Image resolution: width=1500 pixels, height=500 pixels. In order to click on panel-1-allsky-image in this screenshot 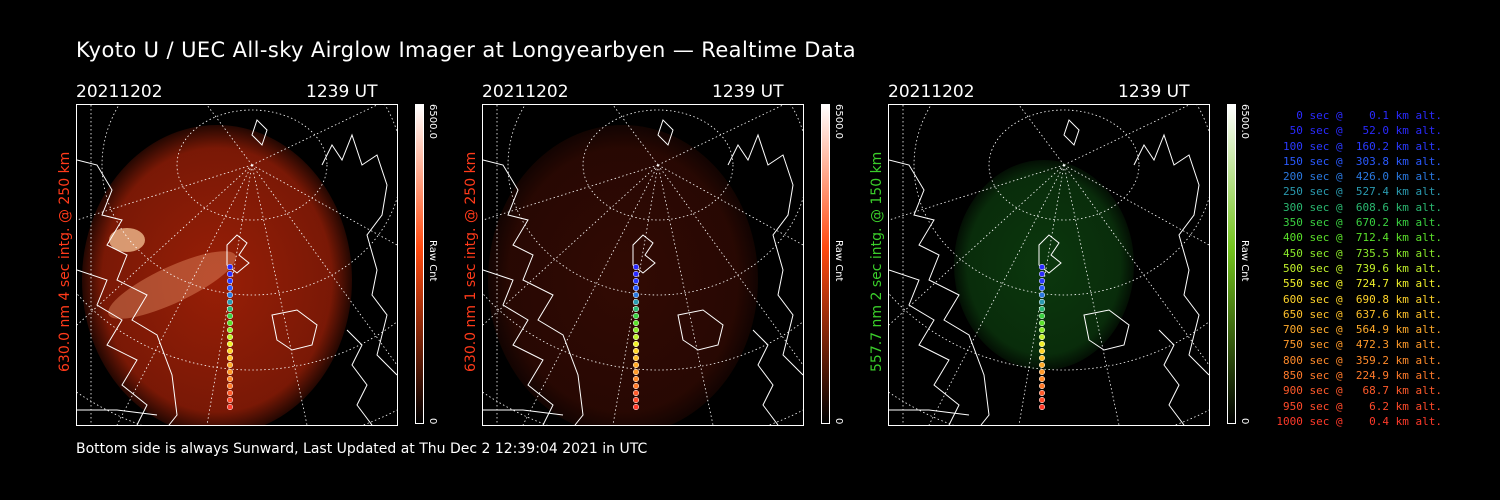, I will do `click(237, 265)`.